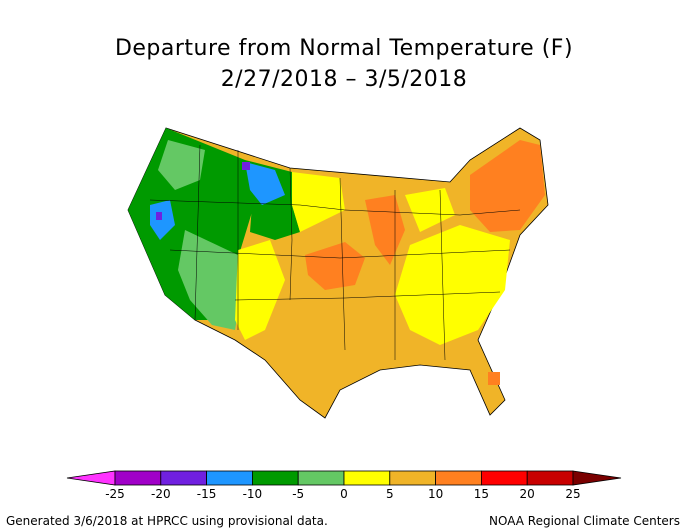 The image size is (688, 531). Describe the element at coordinates (318, 202) in the screenshot. I see `northern-plains-yellow-zone` at that location.